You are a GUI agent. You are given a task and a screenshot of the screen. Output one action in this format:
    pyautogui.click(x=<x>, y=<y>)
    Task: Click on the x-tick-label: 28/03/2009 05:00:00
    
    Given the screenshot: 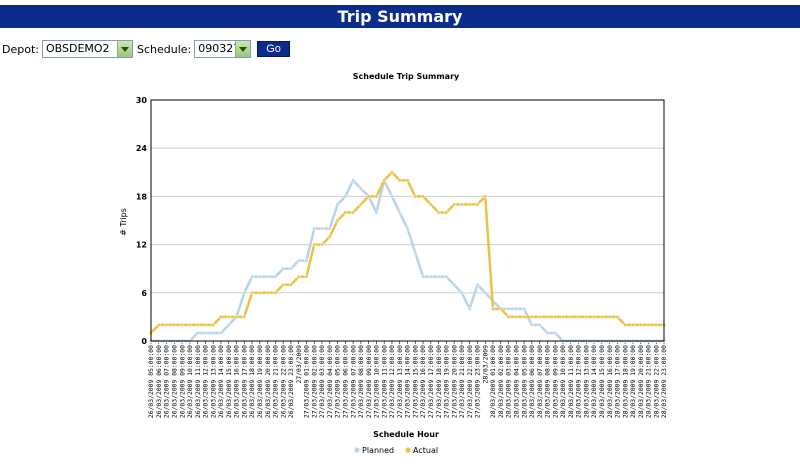 What is the action you would take?
    pyautogui.click(x=524, y=381)
    